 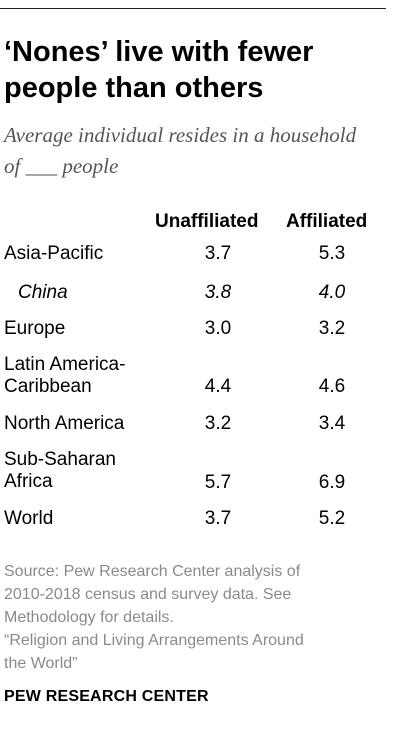 I want to click on row-label-europe: Europe, so click(x=35, y=328).